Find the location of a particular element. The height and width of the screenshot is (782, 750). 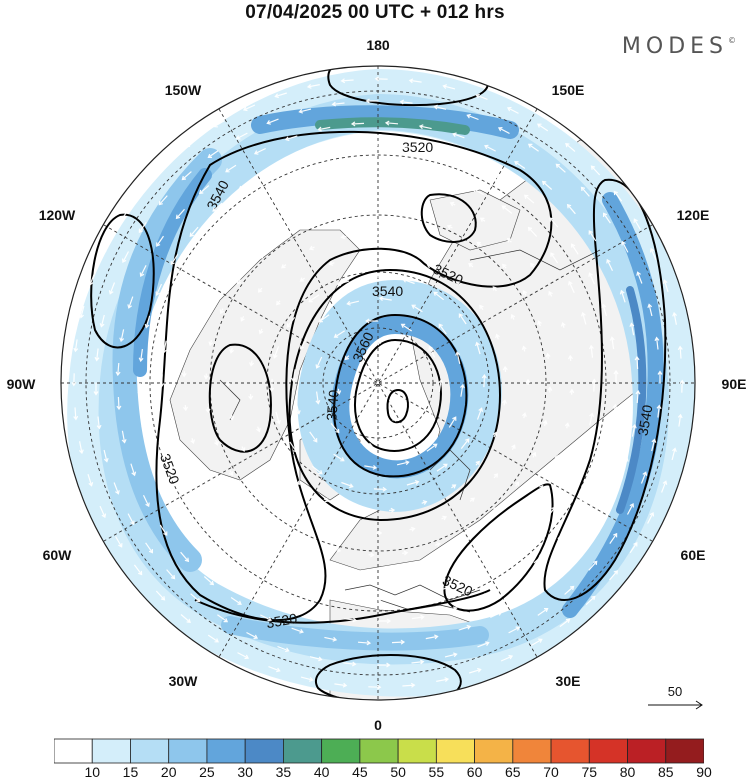

vector-reference-arrow-icon is located at coordinates (675, 705).